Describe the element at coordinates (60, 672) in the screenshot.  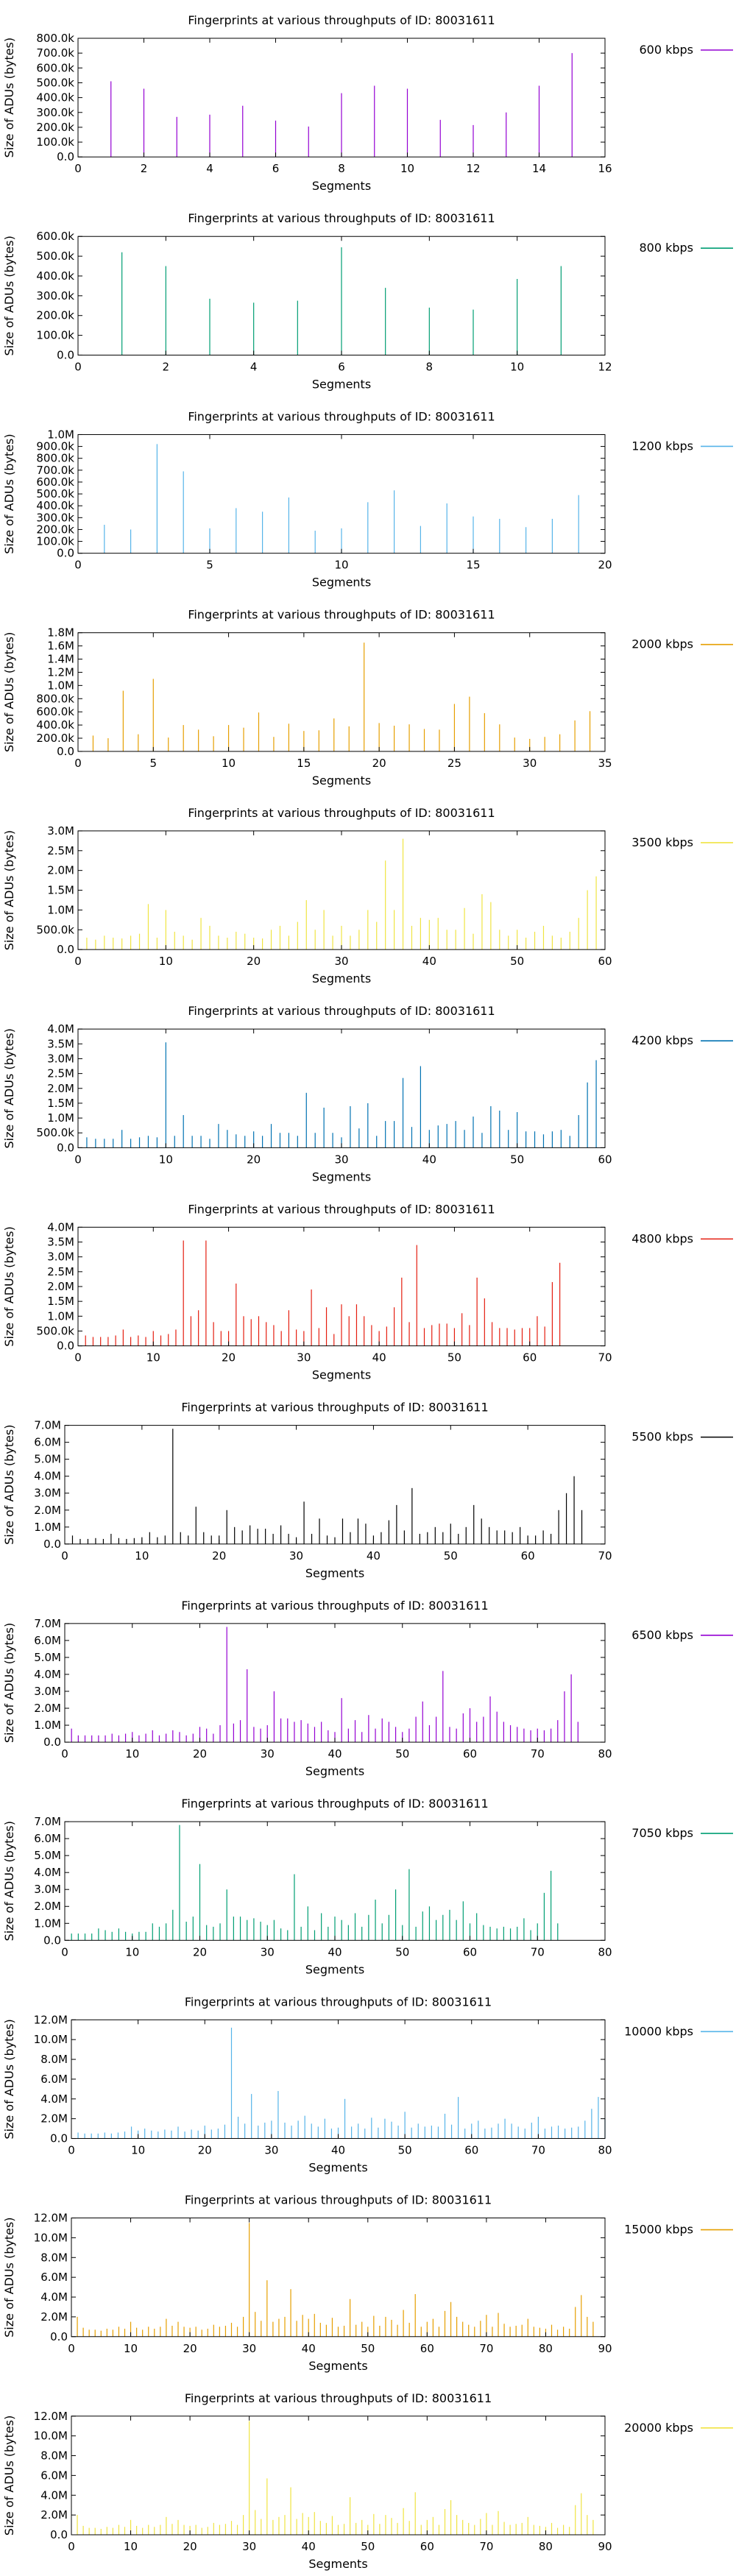
I see `y-tick-label: 1.2M` at that location.